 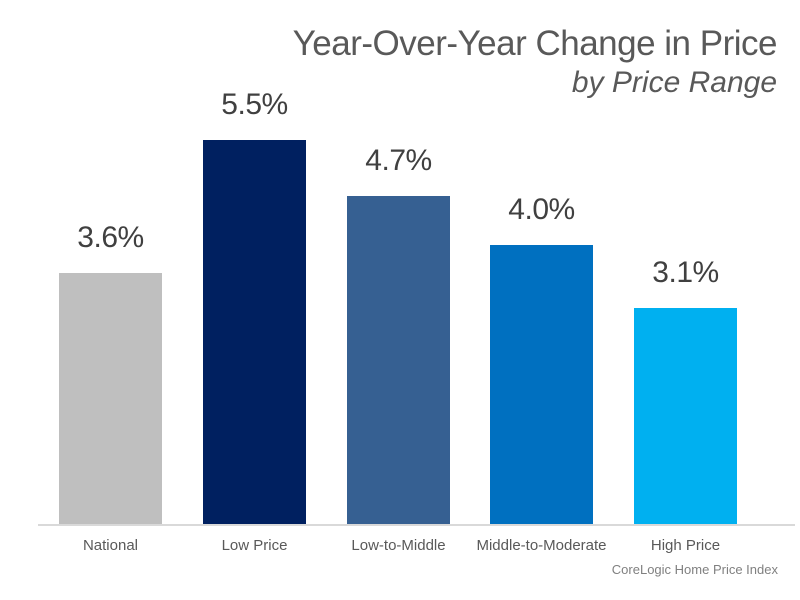 I want to click on source-note: CoreLogic Home Price Index, so click(x=694, y=569).